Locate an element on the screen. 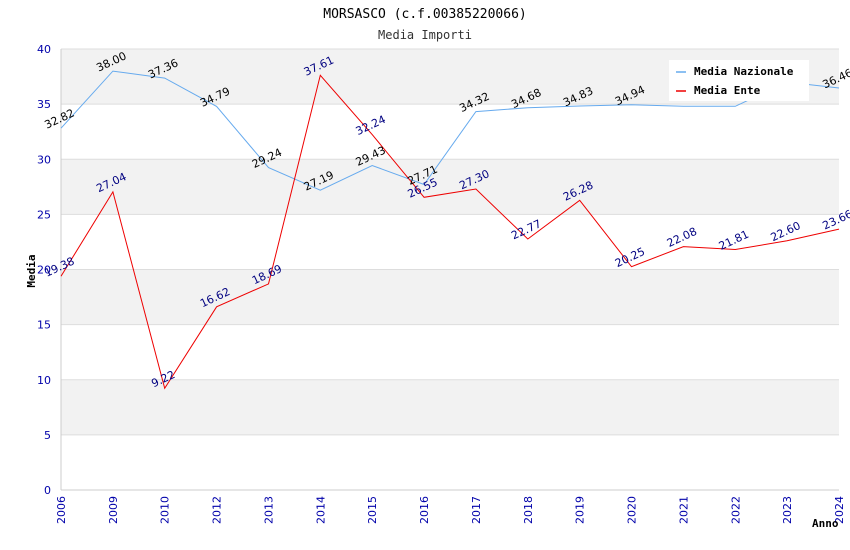  y-ticks: 0 5 10 15 20 25 30 35 40 is located at coordinates (44, 270).